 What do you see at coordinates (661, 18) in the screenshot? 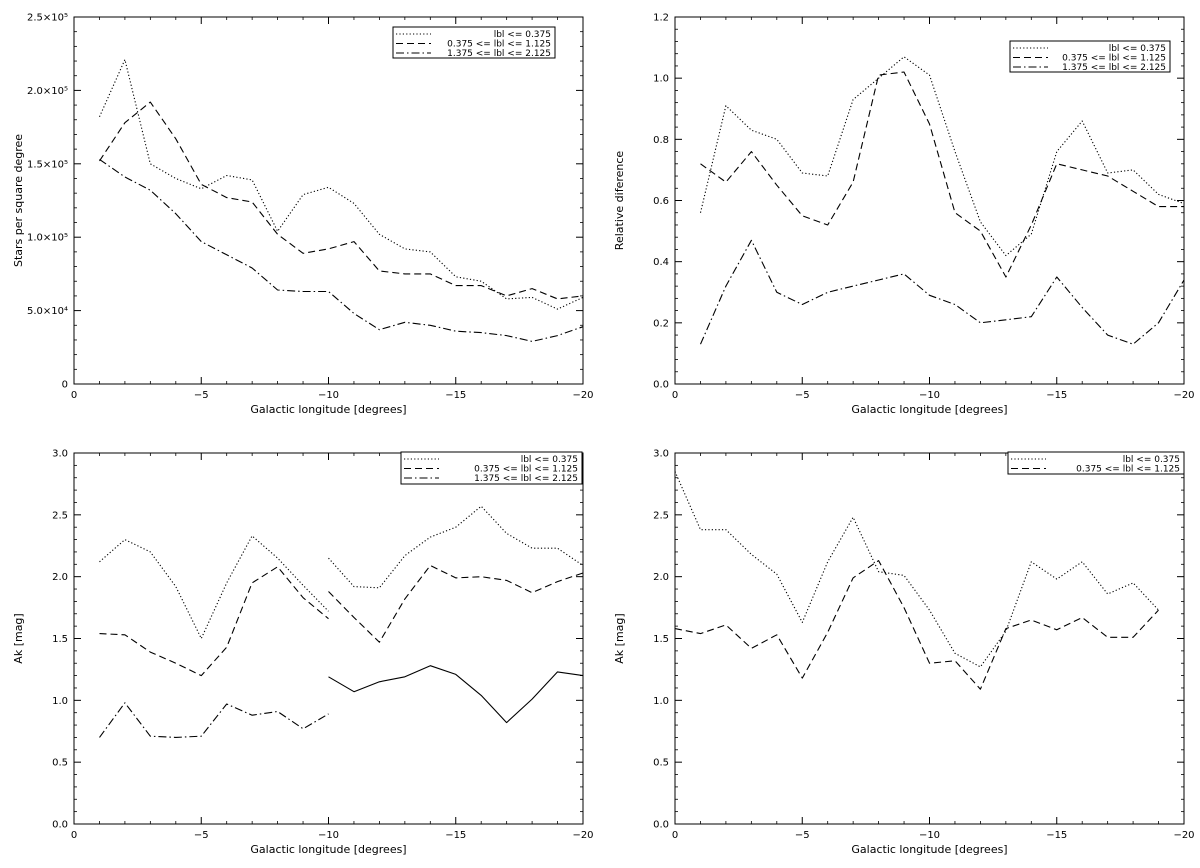
I see `y-tick-label: 1.2` at bounding box center [661, 18].